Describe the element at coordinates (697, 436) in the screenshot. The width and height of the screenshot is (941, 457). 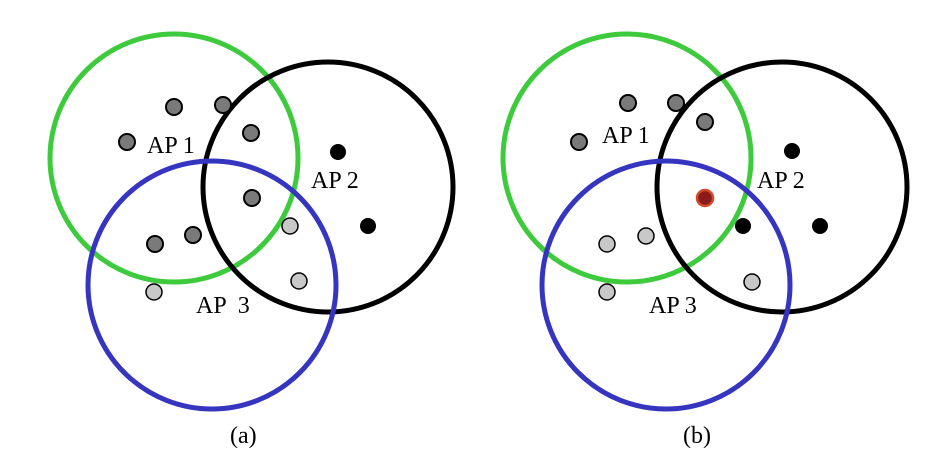
I see `panel-b-caption: (b)` at that location.